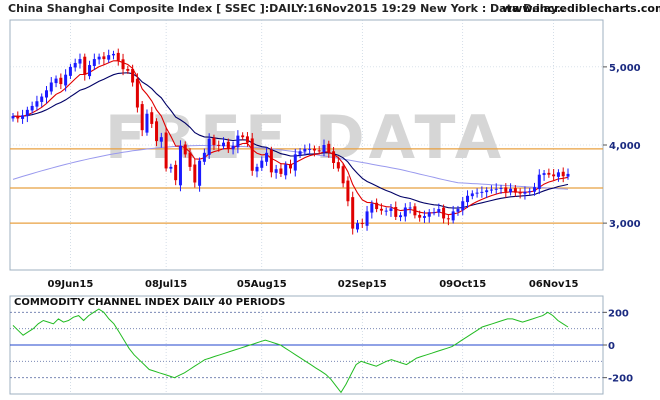 This screenshot has height=400, width=660. What do you see at coordinates (554, 284) in the screenshot?
I see `x-tick-label: 06Nov15` at bounding box center [554, 284].